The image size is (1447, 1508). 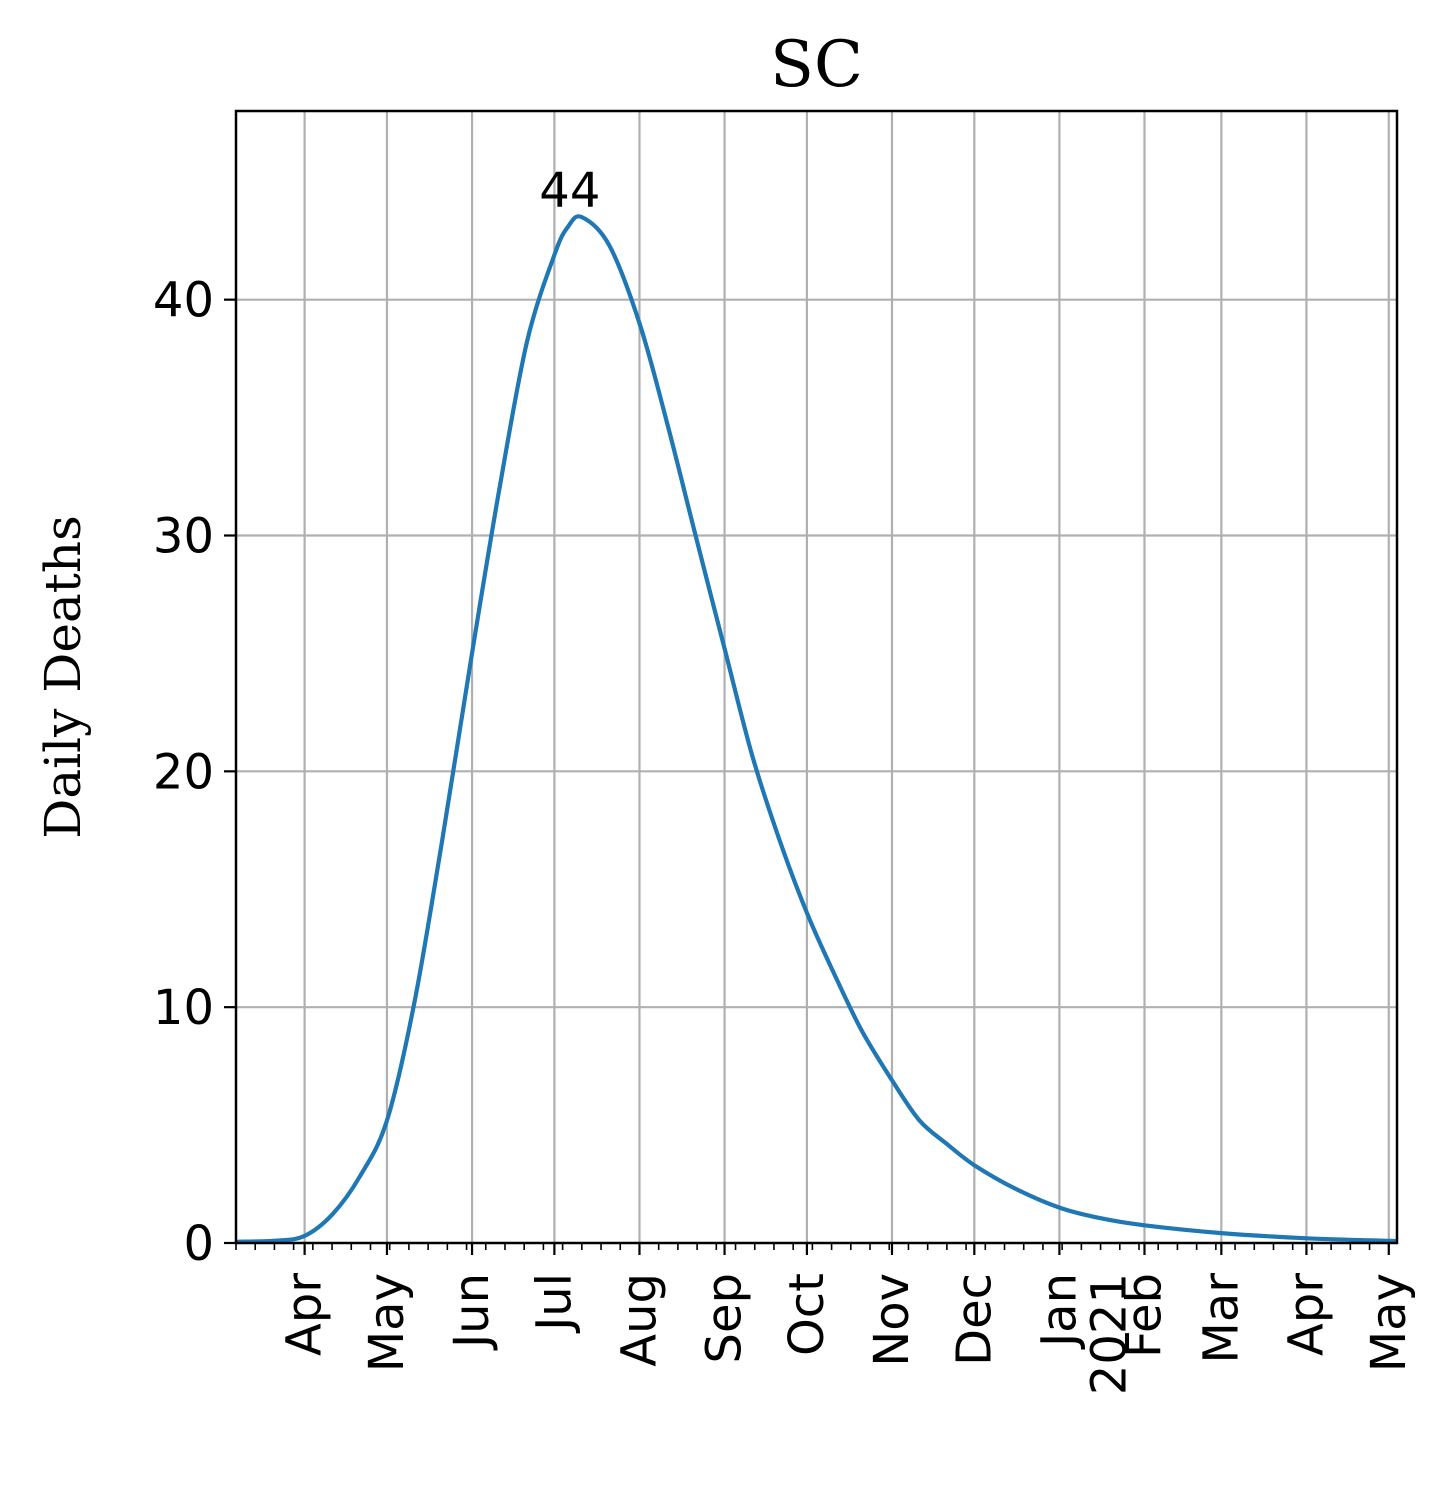 What do you see at coordinates (472, 1312) in the screenshot?
I see `x-tick-label: Jun` at bounding box center [472, 1312].